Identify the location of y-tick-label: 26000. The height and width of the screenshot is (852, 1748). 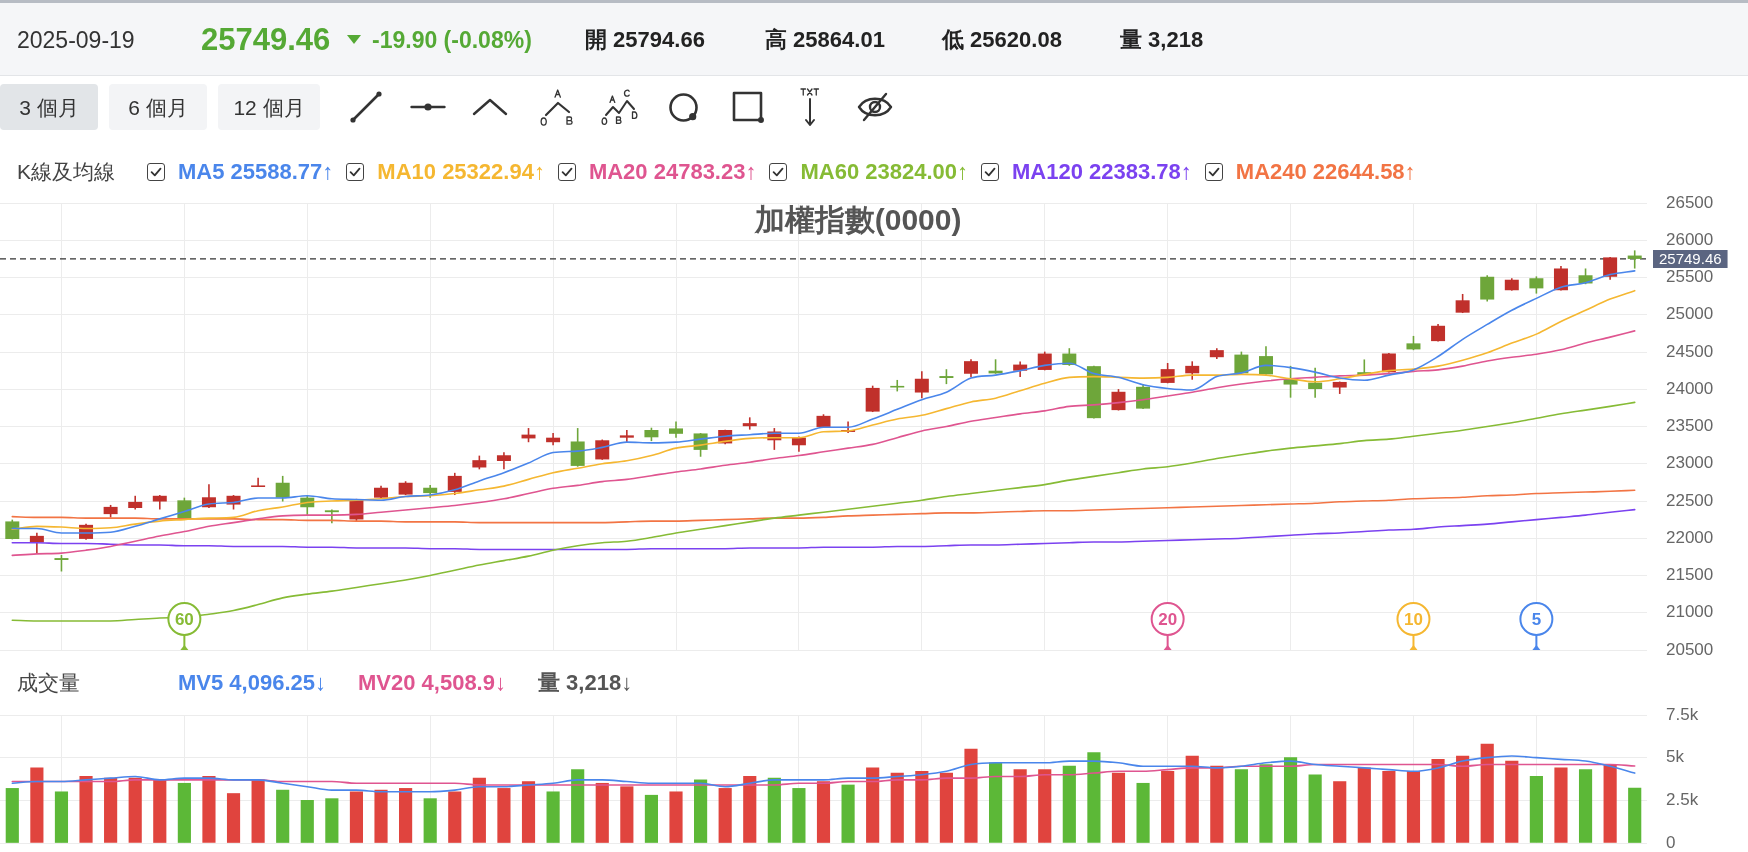
(1690, 239).